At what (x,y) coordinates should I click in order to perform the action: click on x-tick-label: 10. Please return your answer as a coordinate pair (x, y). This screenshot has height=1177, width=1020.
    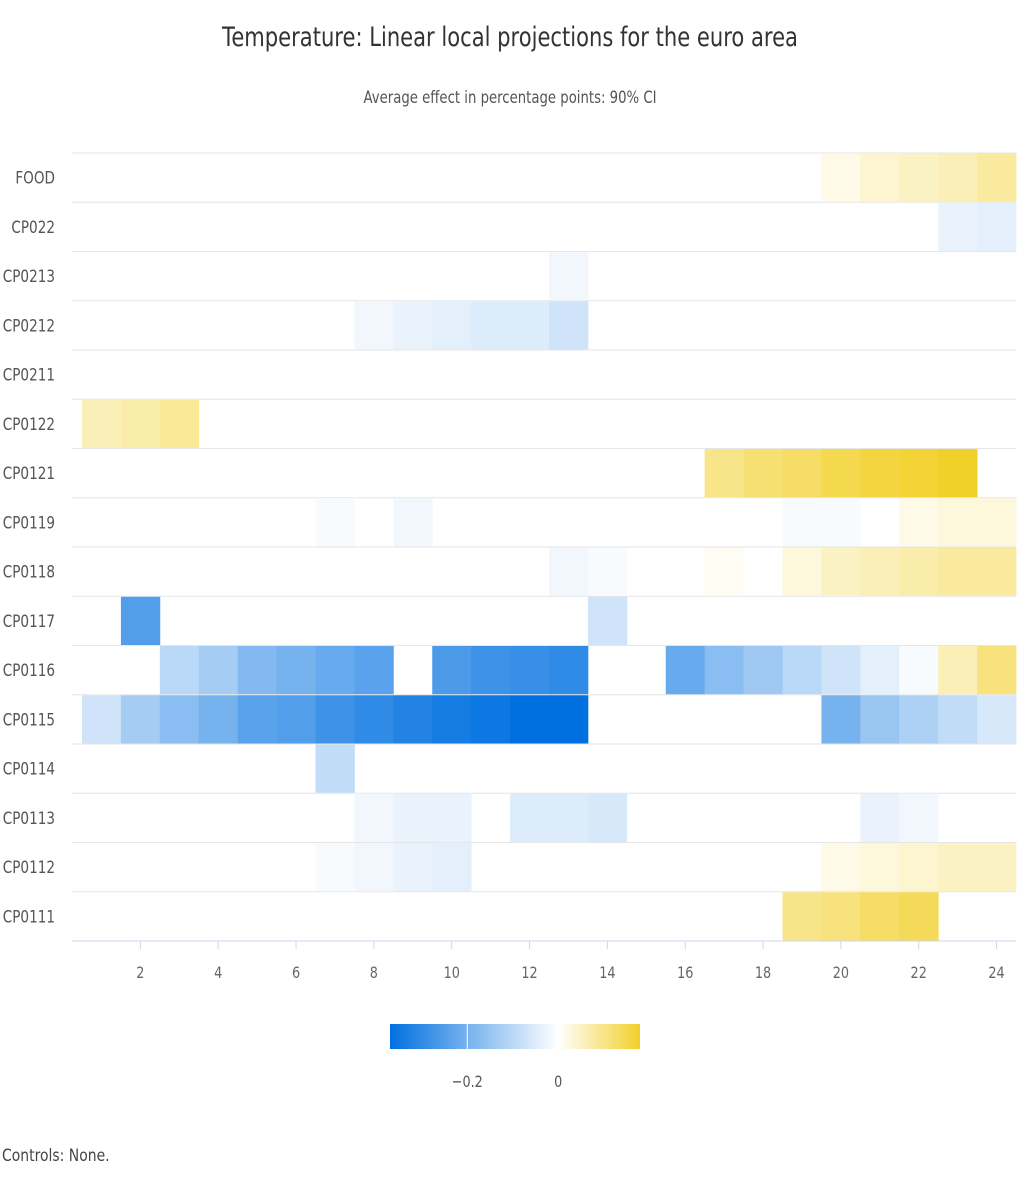
    Looking at the image, I should click on (452, 974).